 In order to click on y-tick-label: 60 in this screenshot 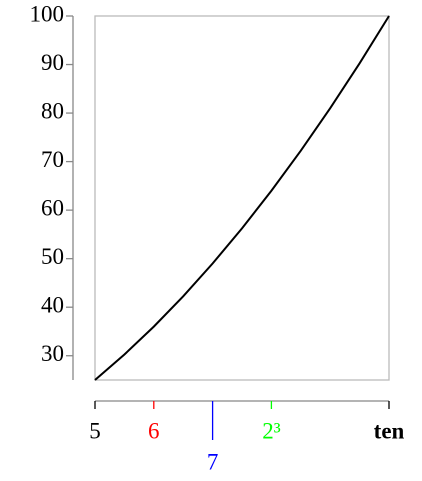, I will do `click(52, 207)`.